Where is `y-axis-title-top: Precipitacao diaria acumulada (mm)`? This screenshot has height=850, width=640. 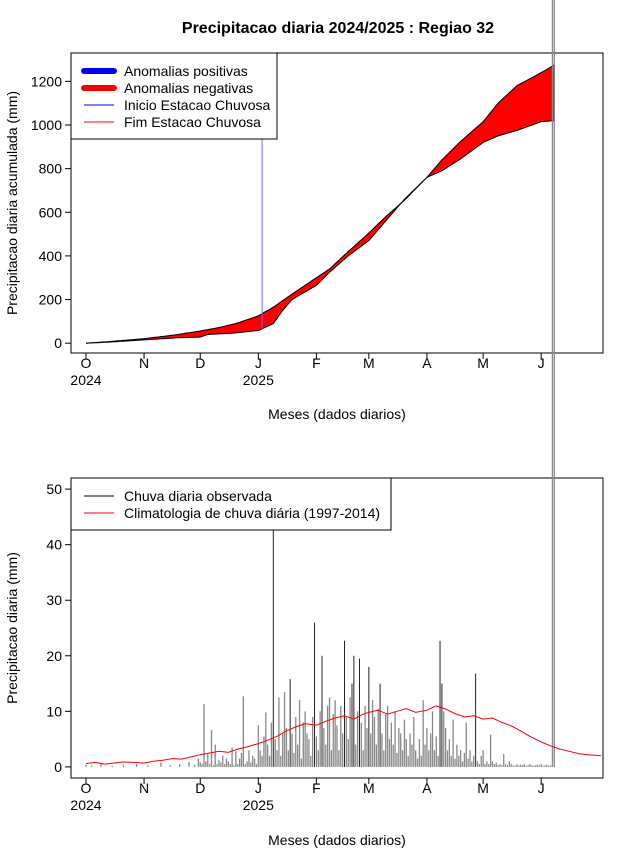 y-axis-title-top: Precipitacao diaria acumulada (mm) is located at coordinates (12, 203).